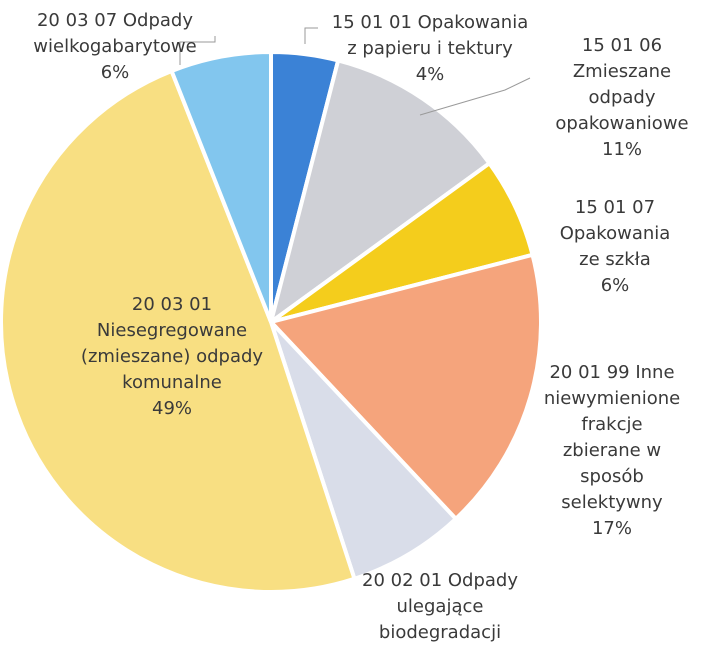 The width and height of the screenshot is (727, 650). I want to click on category-label: 20 02 01 Odpady ulegające biodegradacji, so click(440, 606).